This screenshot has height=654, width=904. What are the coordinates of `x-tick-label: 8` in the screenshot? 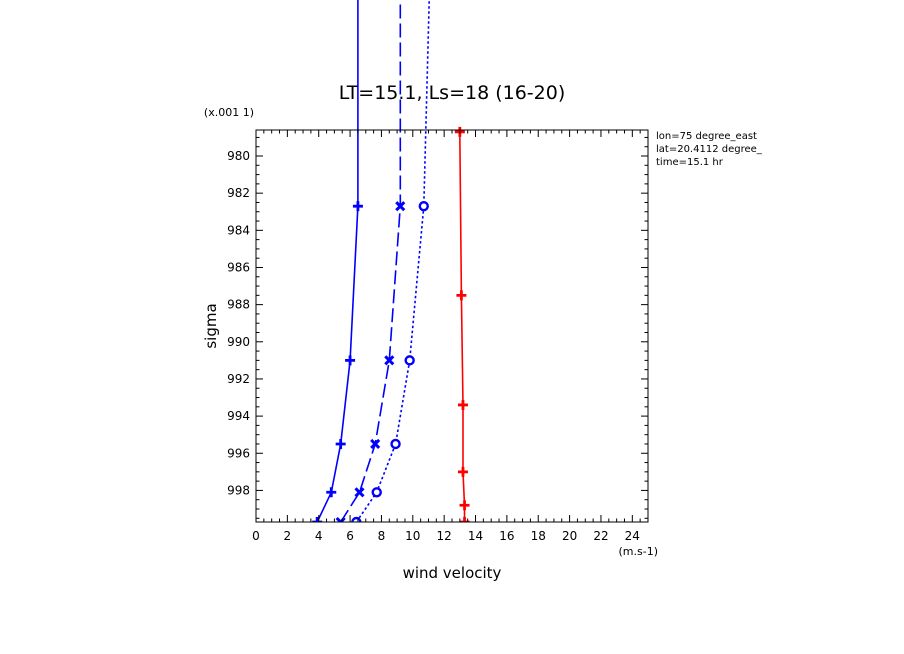 It's located at (382, 536).